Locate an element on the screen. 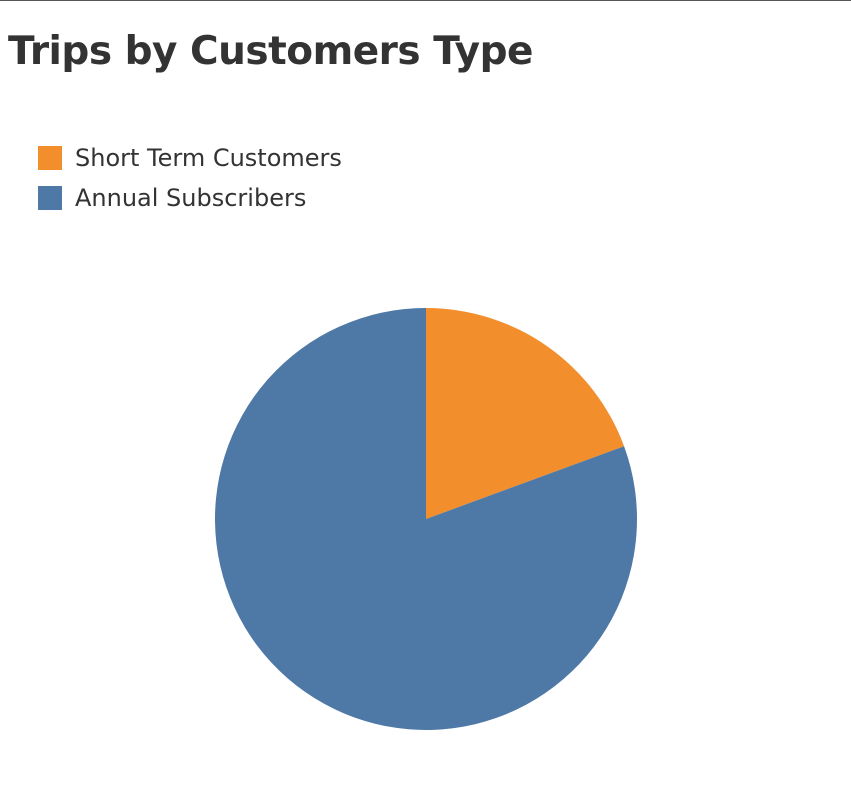 This screenshot has width=851, height=804. legend-item-short-term-customers: Short Term Customers is located at coordinates (190, 158).